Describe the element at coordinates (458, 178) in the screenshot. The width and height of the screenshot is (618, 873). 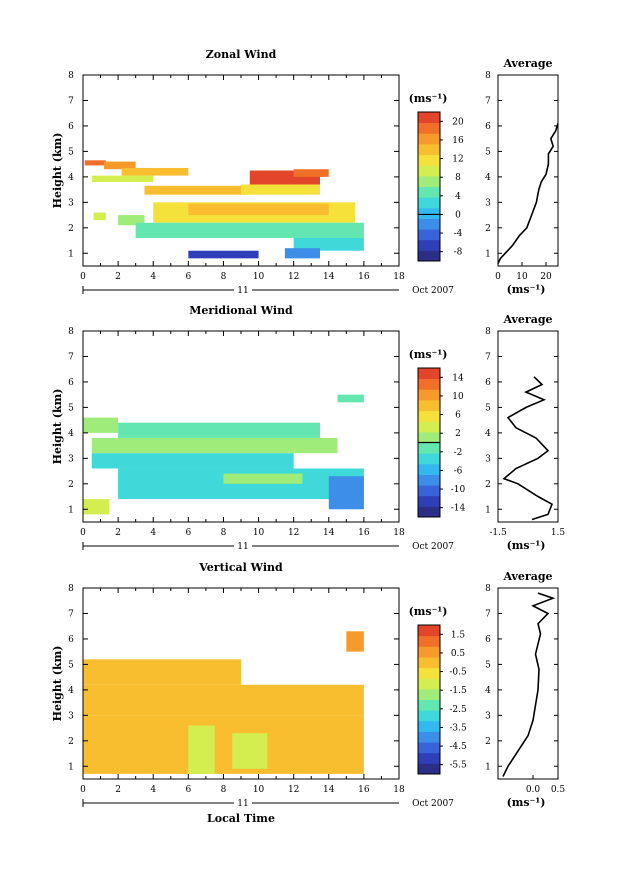
I see `colorbar-tick-label: 8` at that location.